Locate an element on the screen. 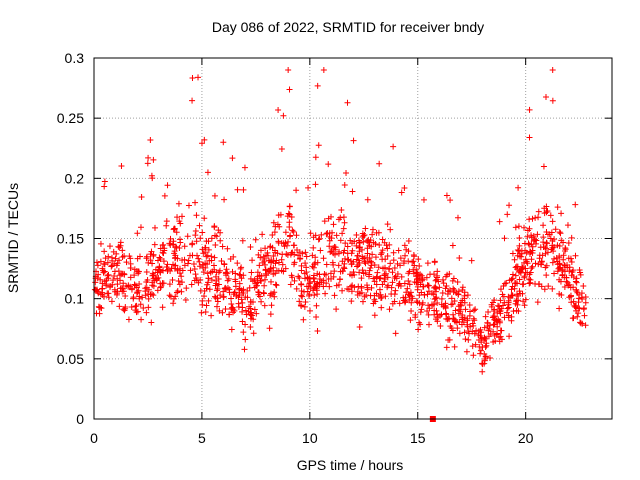  x-tick-label: 20 is located at coordinates (526, 438).